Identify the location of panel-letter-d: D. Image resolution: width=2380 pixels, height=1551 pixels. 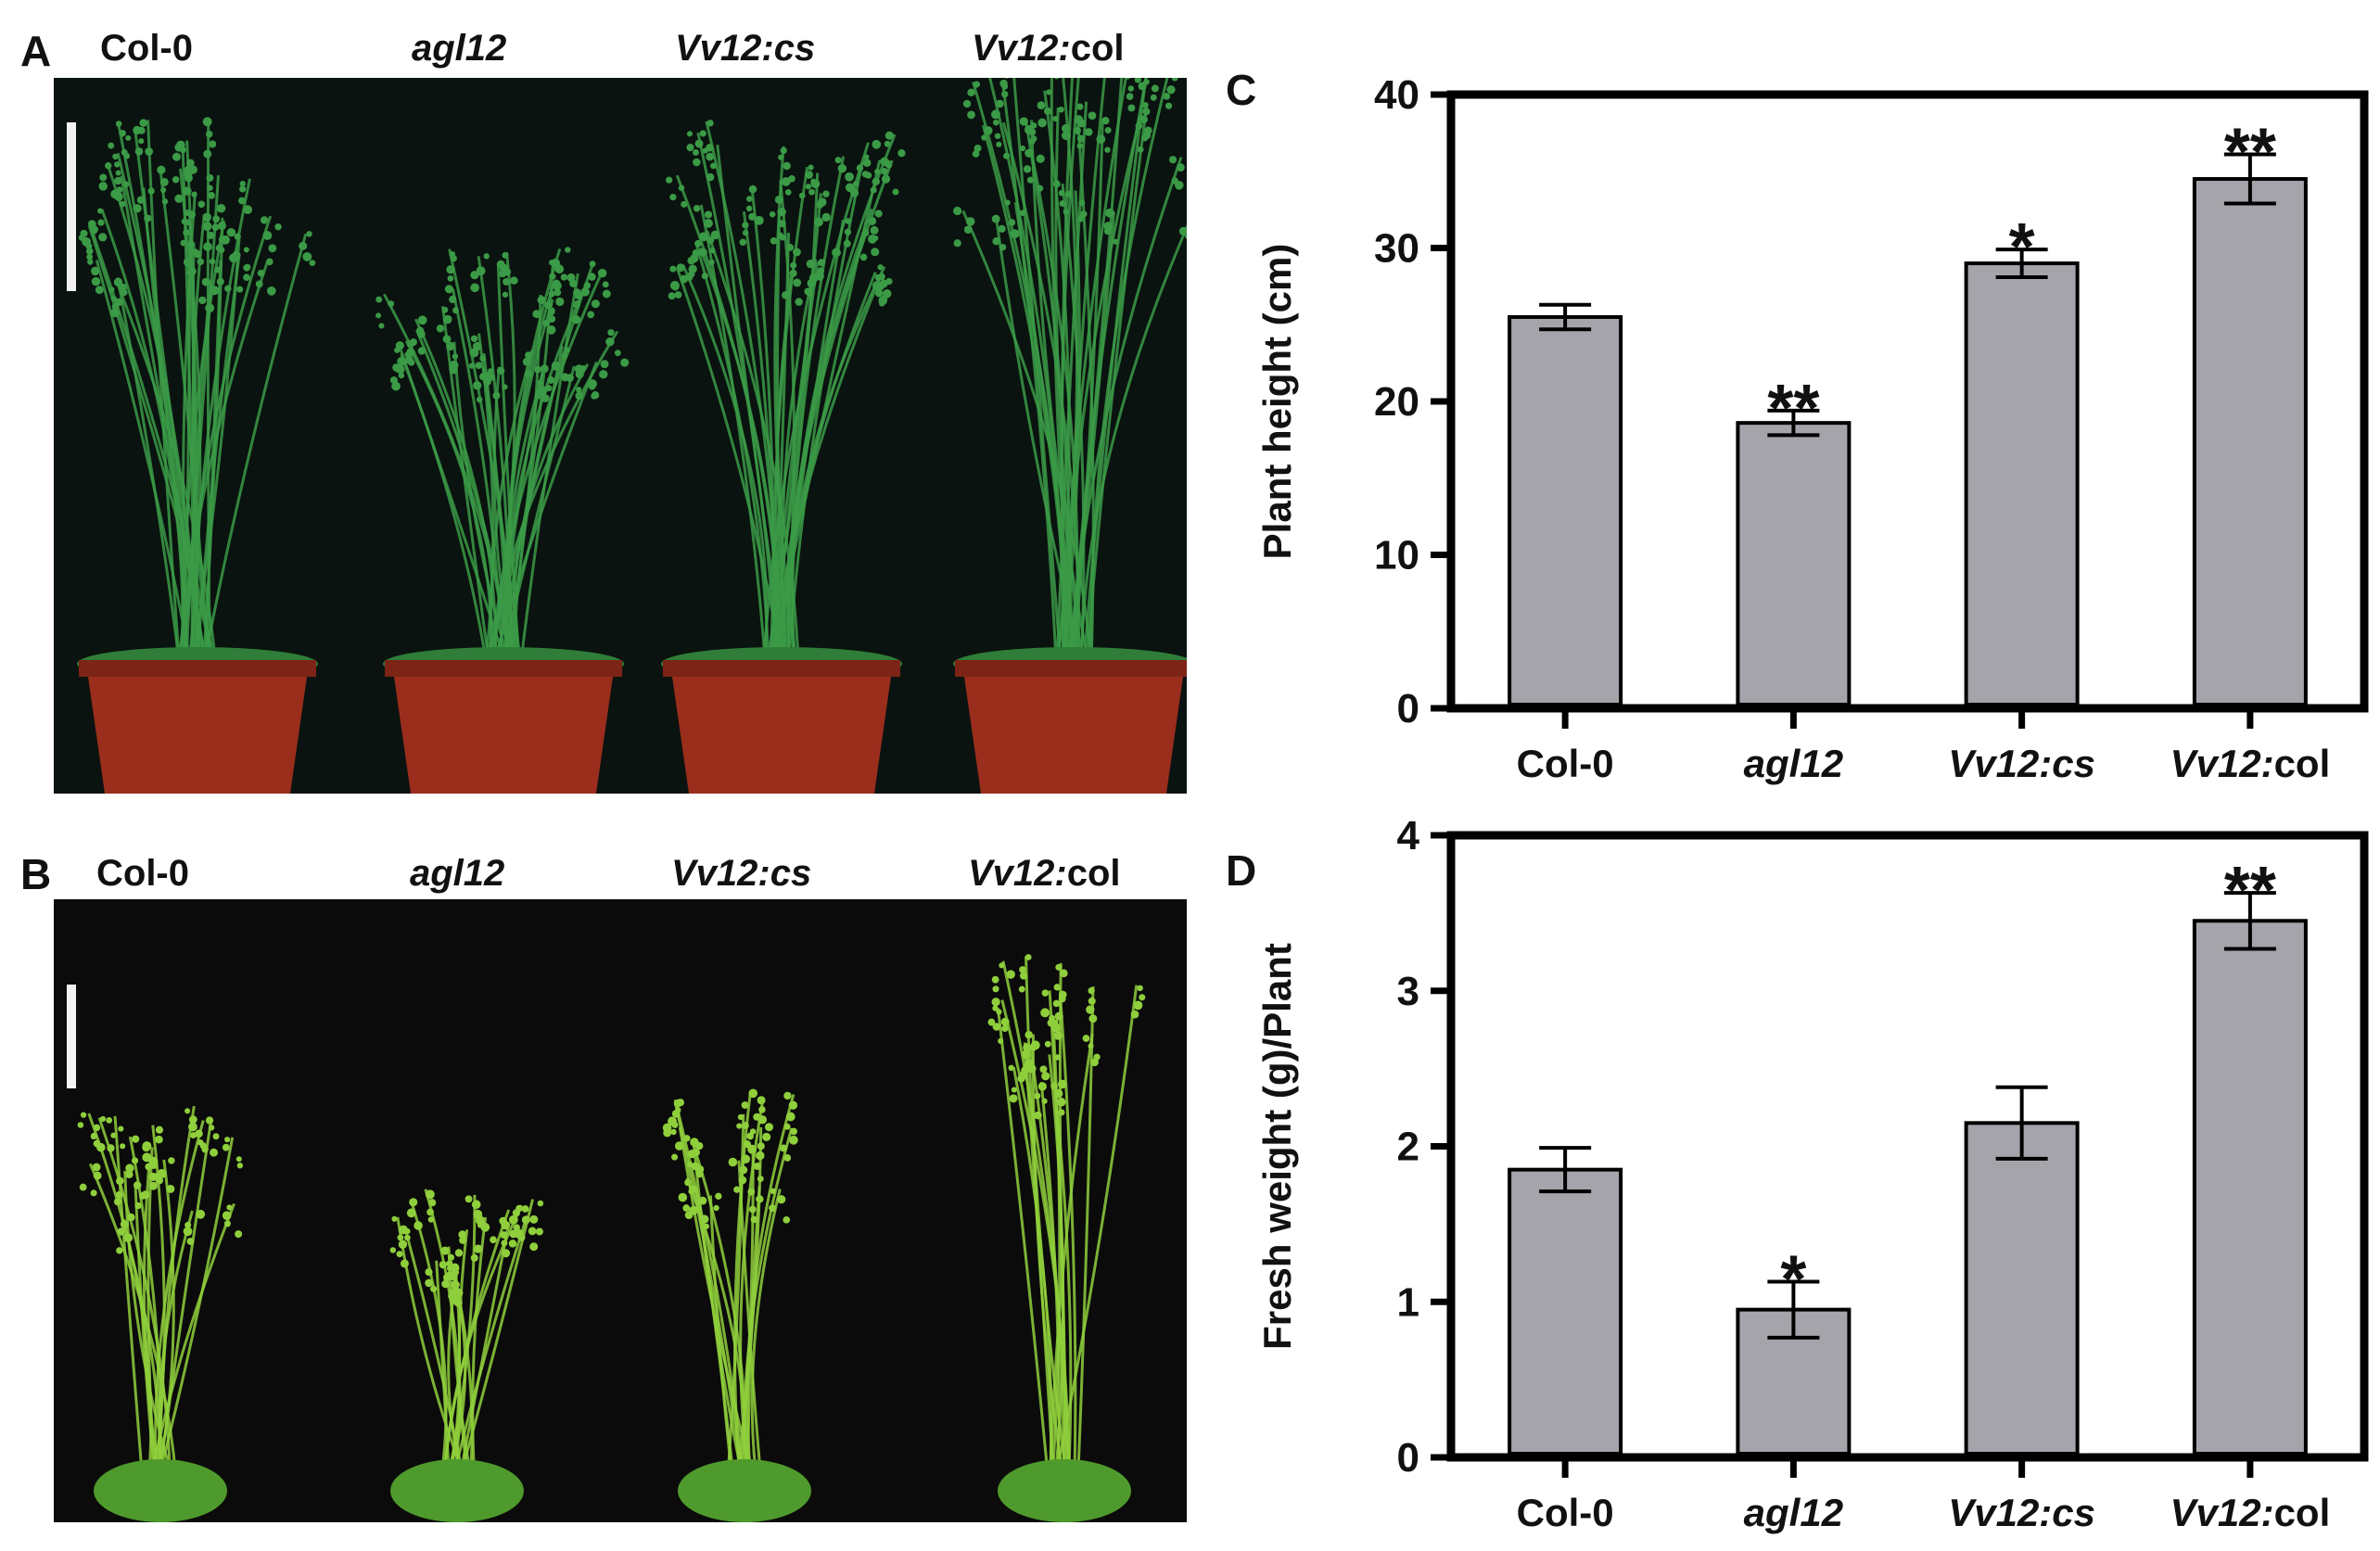
(1241, 870).